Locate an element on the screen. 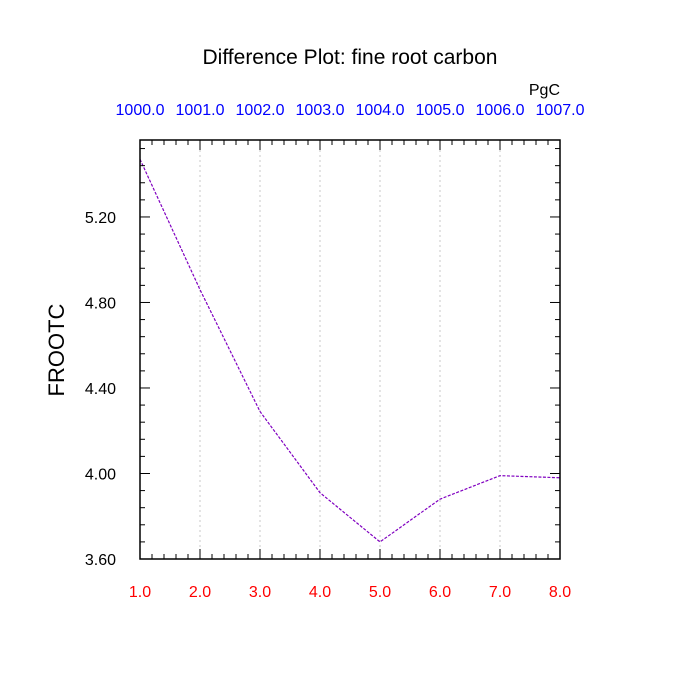 The width and height of the screenshot is (700, 700). top-tick-label: 1006.0 is located at coordinates (500, 110).